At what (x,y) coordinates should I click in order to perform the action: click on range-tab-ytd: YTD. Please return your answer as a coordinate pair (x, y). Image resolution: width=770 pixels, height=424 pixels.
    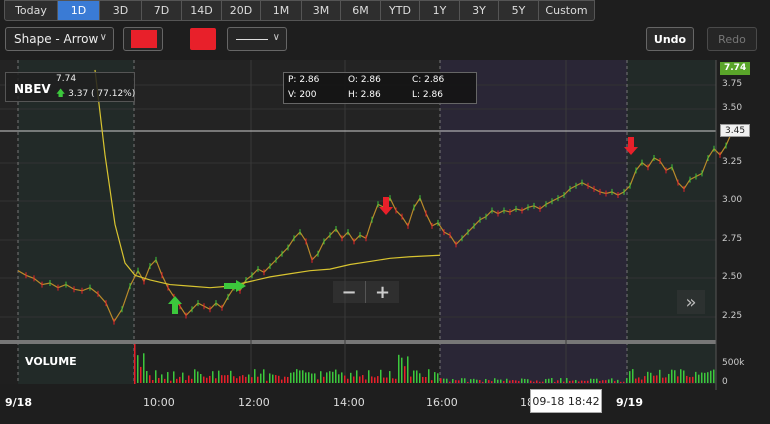
    Looking at the image, I should click on (400, 10).